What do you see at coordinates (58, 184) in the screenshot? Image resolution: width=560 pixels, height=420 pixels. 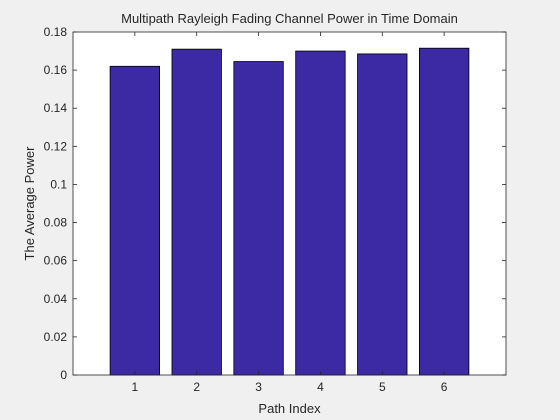 I see `y-tick-label: 0.1` at bounding box center [58, 184].